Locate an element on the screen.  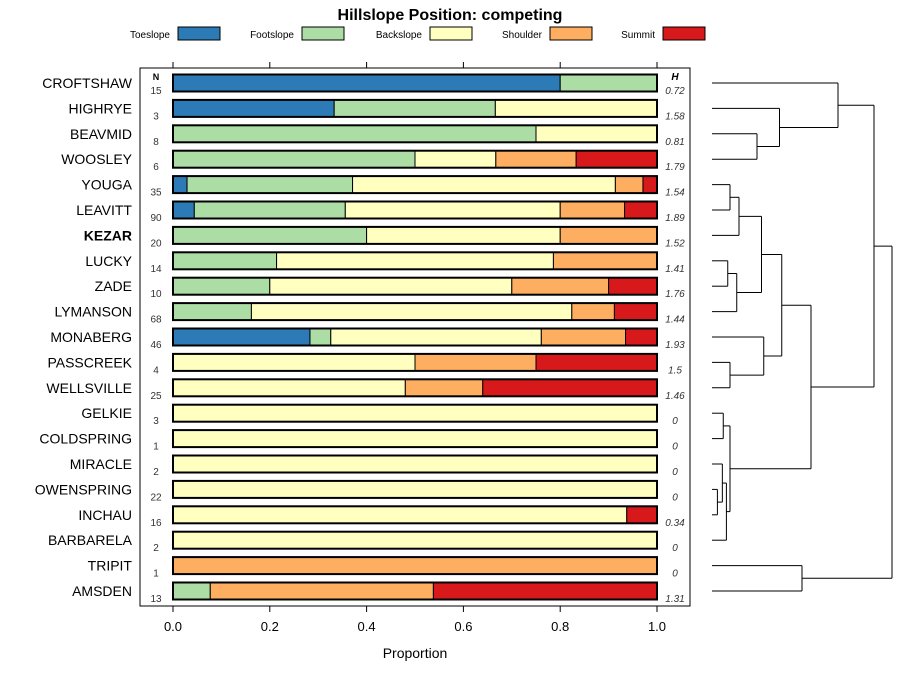
segment-youga-toeslope is located at coordinates (180, 184).